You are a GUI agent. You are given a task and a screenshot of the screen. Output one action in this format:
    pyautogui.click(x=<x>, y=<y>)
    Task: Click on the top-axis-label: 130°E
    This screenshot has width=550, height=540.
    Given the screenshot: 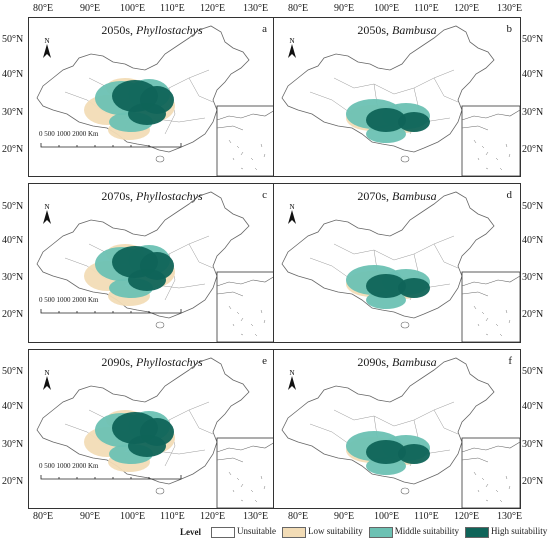 What is the action you would take?
    pyautogui.click(x=510, y=8)
    